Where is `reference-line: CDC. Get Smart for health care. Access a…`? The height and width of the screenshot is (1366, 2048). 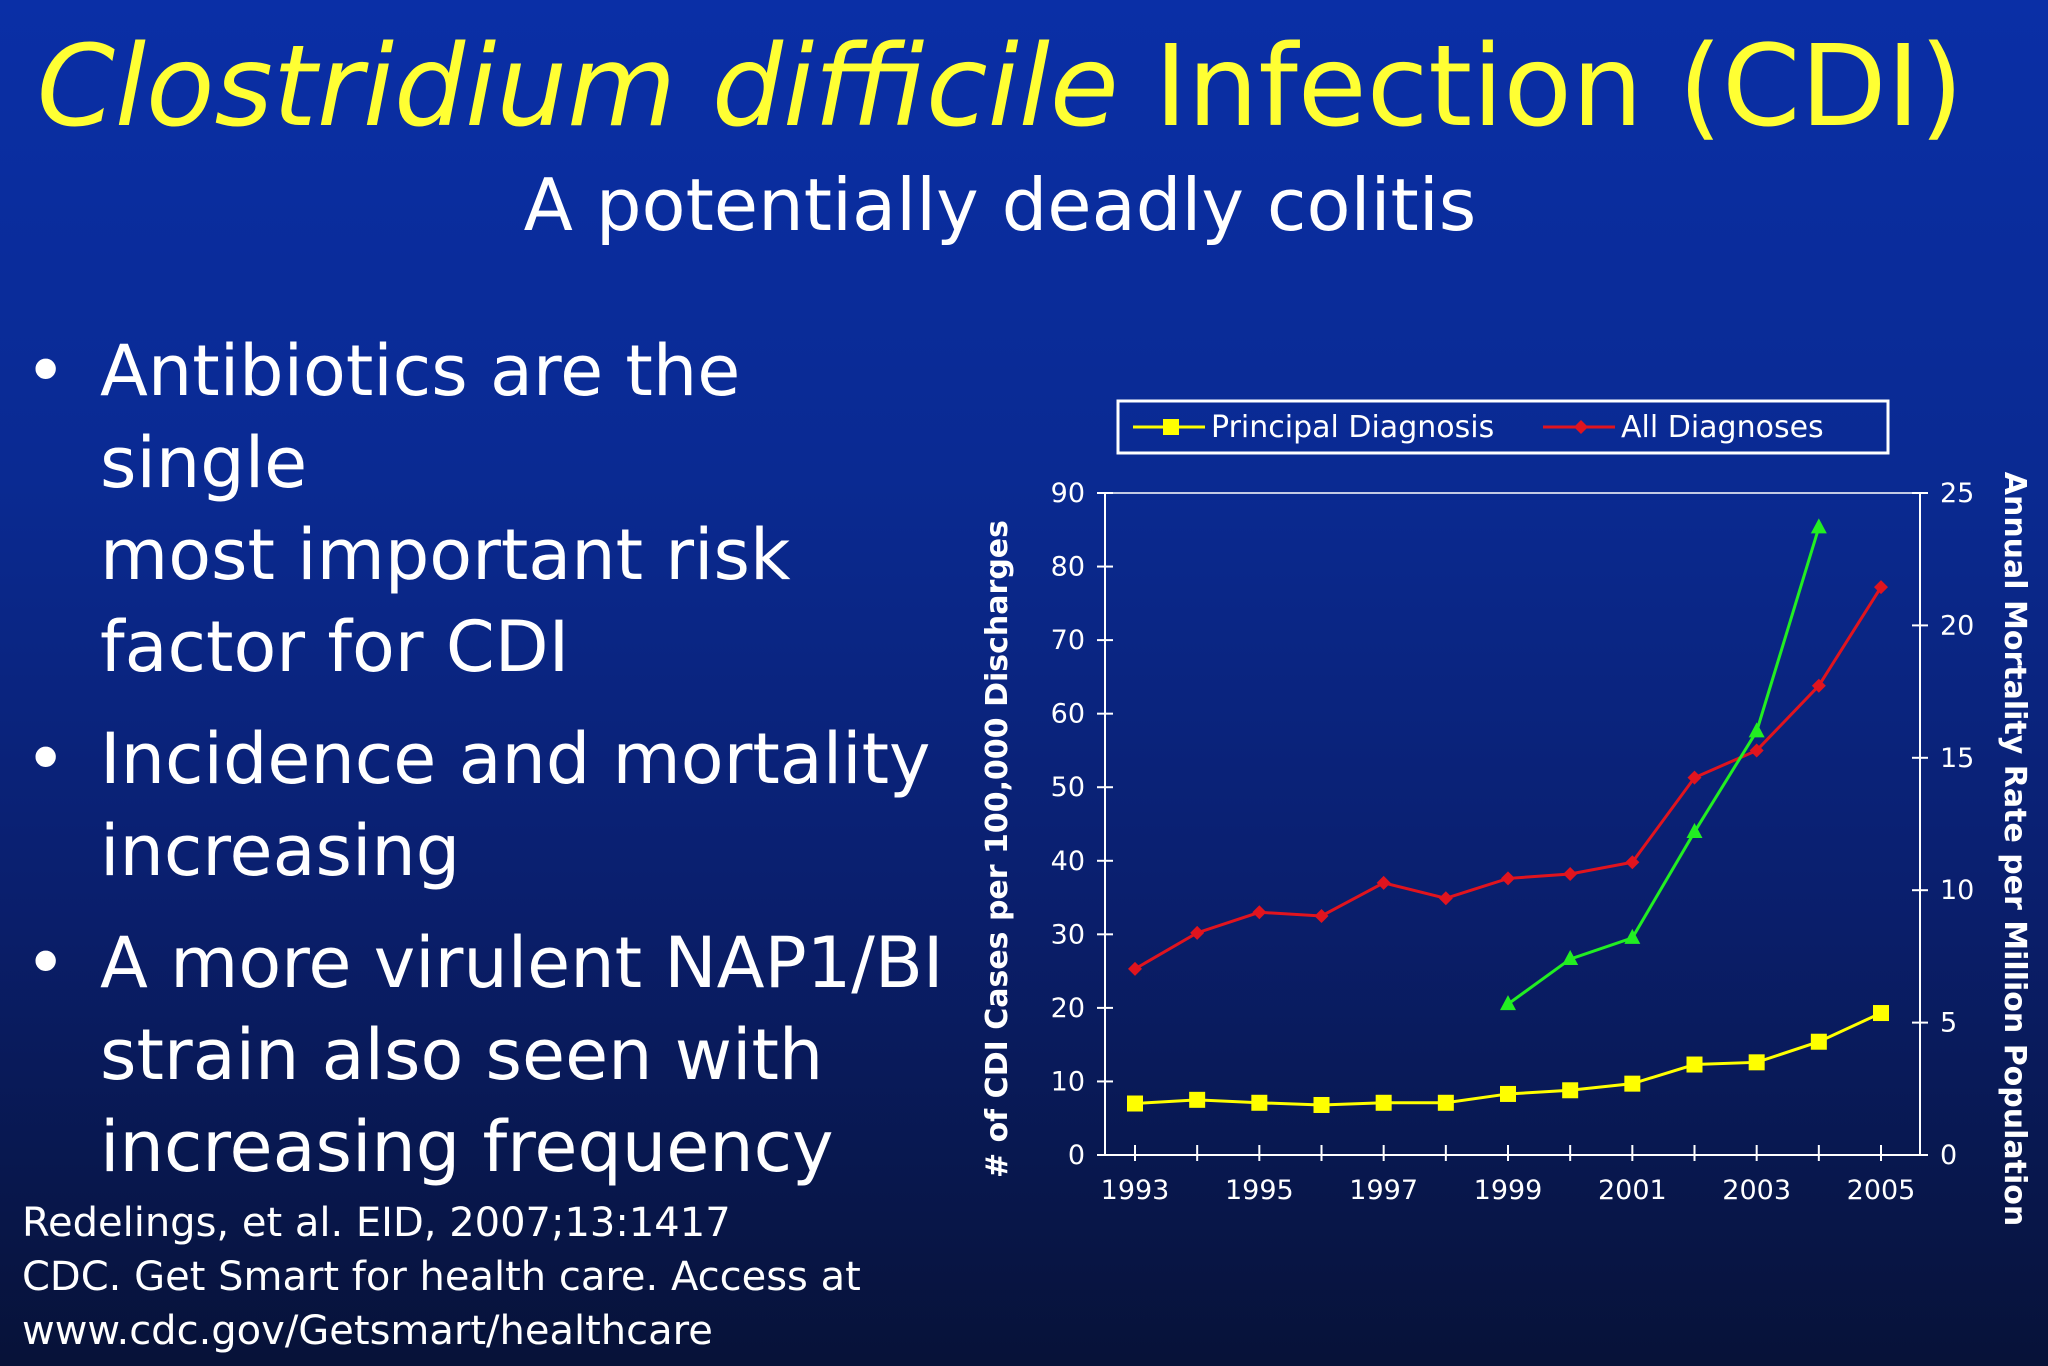
reference-line: CDC. Get Smart for health care. Access a… is located at coordinates (441, 1277).